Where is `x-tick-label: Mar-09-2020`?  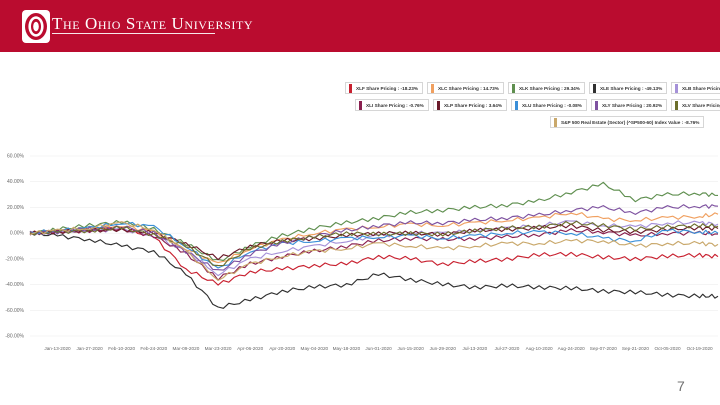 x-tick-label: Mar-09-2020 is located at coordinates (186, 348).